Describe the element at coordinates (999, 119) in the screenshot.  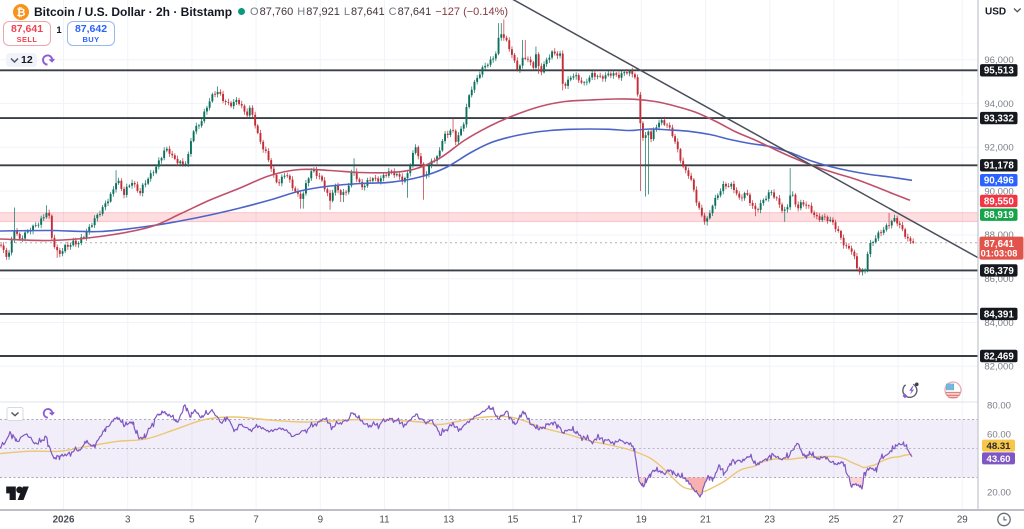
I see `svg-text: 93,332` at that location.